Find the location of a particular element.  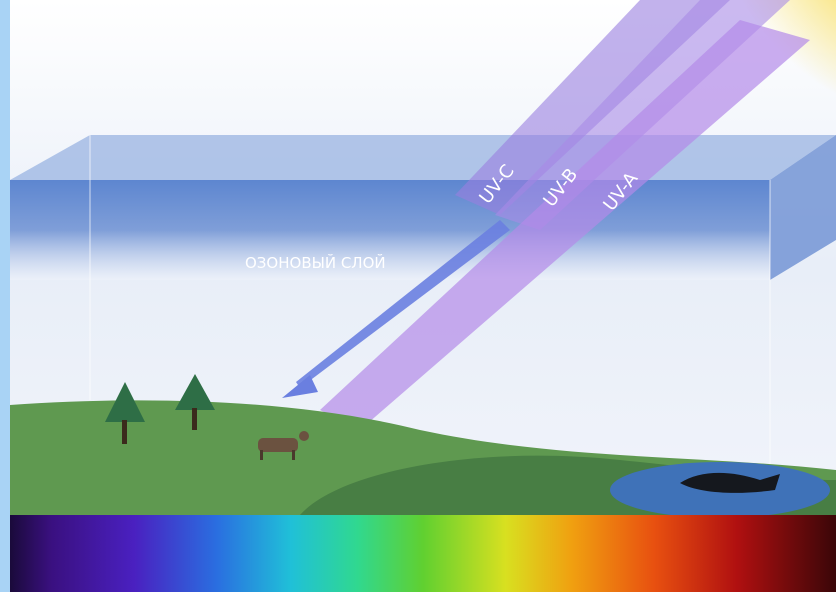

spectrum is located at coordinates (423, 553).